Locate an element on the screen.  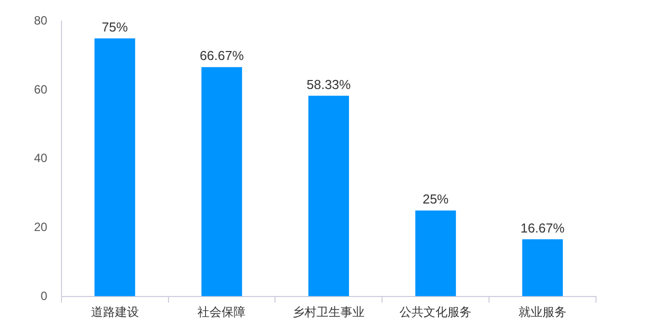
x-tick-label: 道路建设 is located at coordinates (114, 312).